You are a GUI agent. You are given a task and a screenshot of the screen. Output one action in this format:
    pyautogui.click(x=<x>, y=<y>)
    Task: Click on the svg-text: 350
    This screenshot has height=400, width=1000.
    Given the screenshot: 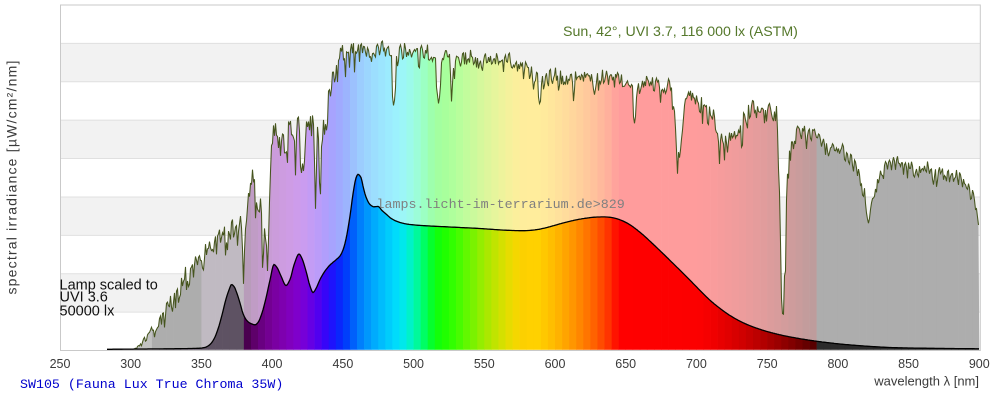 What is the action you would take?
    pyautogui.click(x=201, y=364)
    